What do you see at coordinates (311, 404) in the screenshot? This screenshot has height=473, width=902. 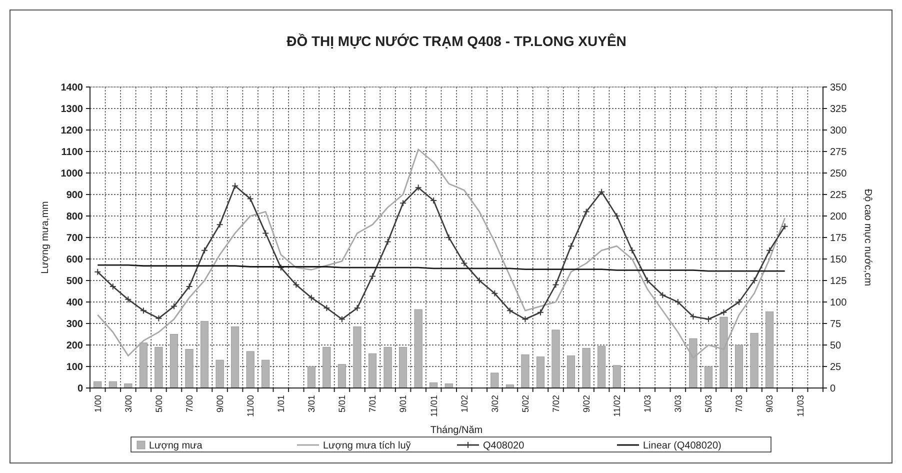 I see `x-tick-label: 3/01` at bounding box center [311, 404].